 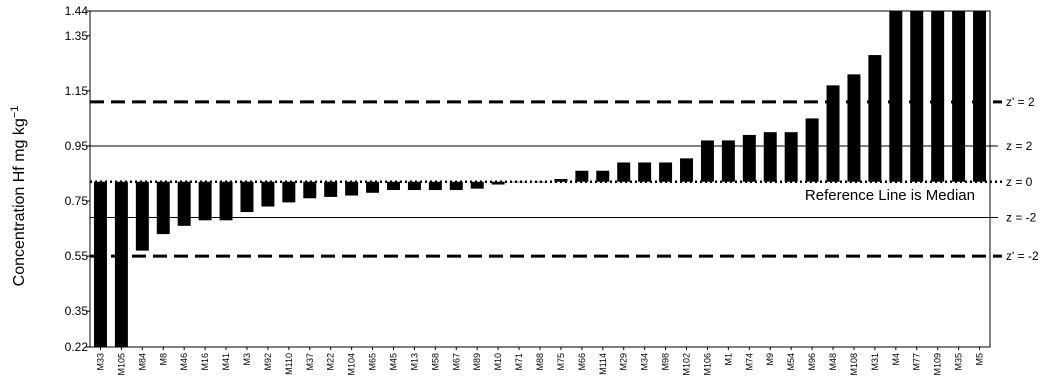 What do you see at coordinates (477, 362) in the screenshot?
I see `x-tick-label: M89` at bounding box center [477, 362].